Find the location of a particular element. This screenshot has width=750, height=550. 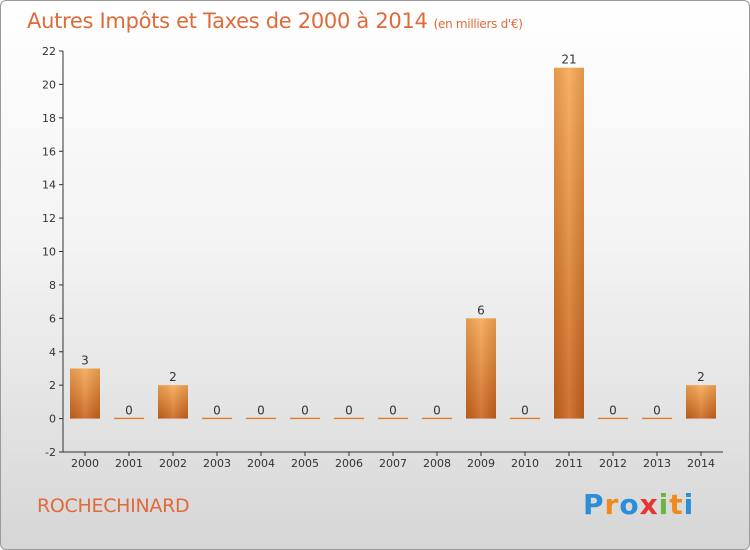

x-tick-label: 2000 is located at coordinates (85, 463).